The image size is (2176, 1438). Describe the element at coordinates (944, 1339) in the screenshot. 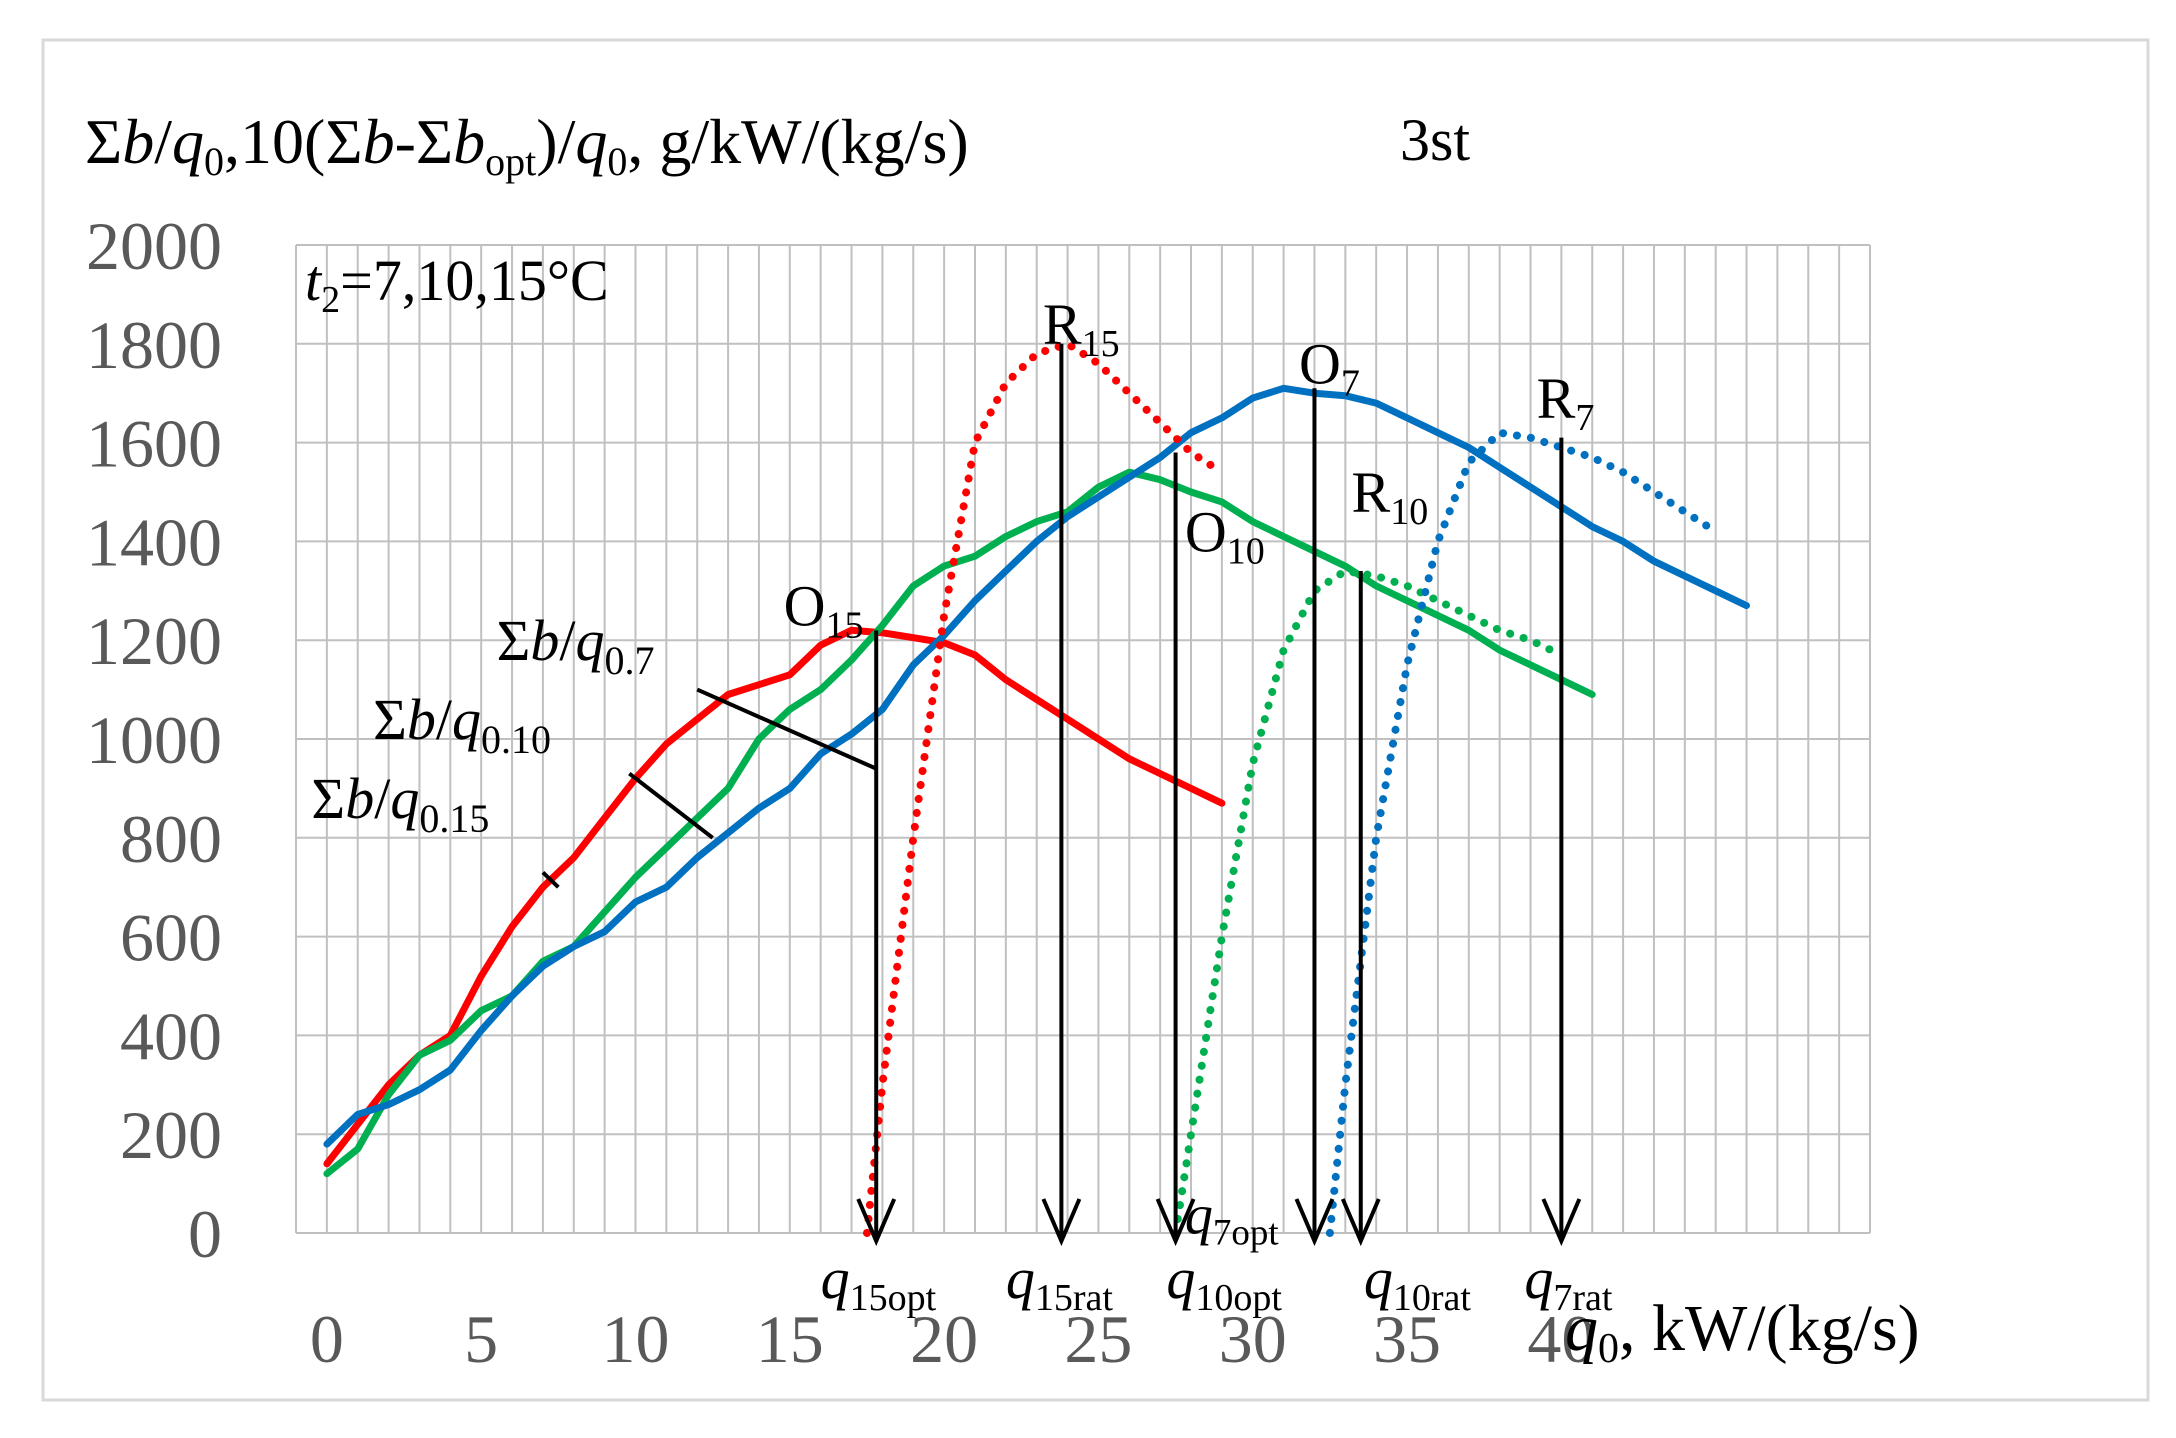

I see `x-tick-label: 20` at that location.